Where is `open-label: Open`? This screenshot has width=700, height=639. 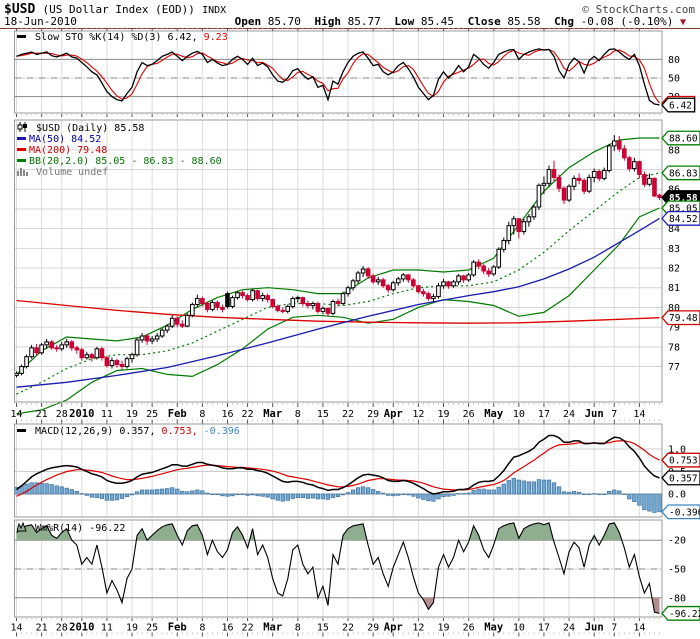 open-label: Open is located at coordinates (248, 21).